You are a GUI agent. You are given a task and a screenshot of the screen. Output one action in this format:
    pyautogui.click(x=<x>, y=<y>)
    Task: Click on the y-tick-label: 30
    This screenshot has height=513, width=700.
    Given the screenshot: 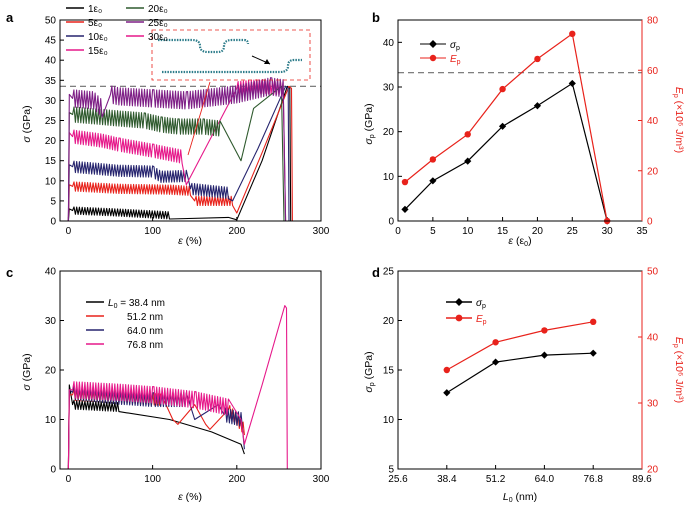 What is the action you would take?
    pyautogui.click(x=389, y=88)
    